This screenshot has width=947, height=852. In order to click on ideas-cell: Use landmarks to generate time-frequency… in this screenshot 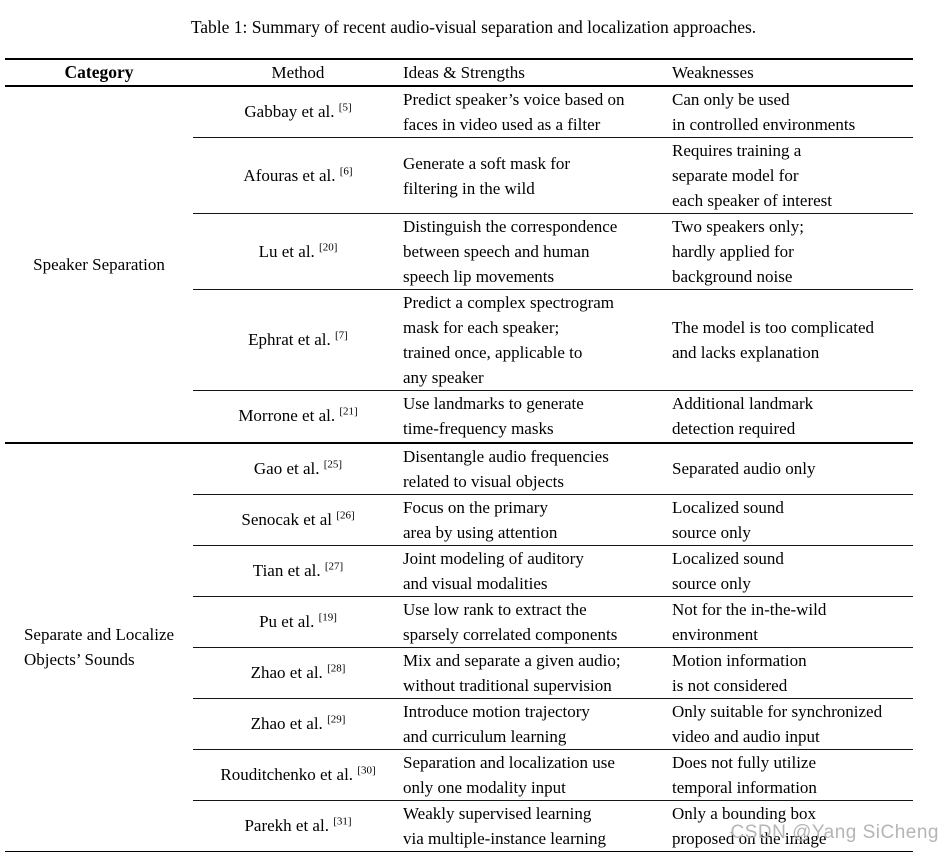, I will do `click(537, 417)`.